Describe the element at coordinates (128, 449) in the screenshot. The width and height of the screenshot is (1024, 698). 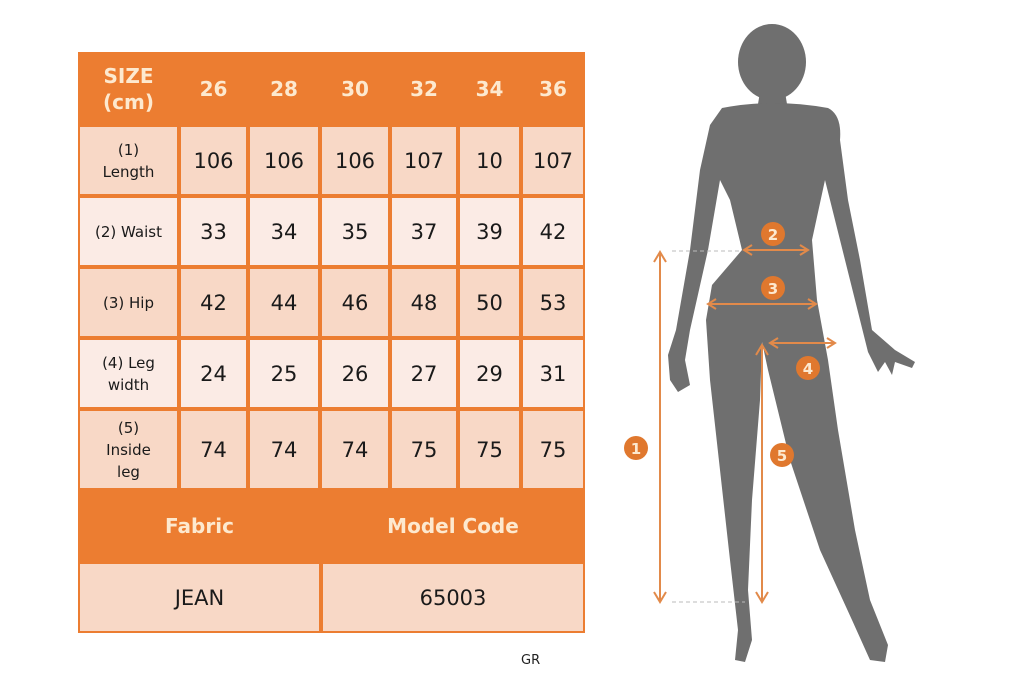
I see `row-label: (5) Inside leg` at that location.